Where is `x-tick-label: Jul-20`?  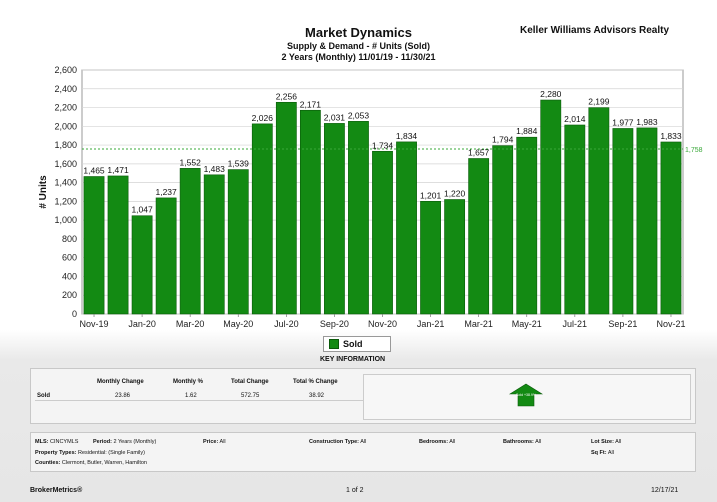 x-tick-label: Jul-20 is located at coordinates (286, 324).